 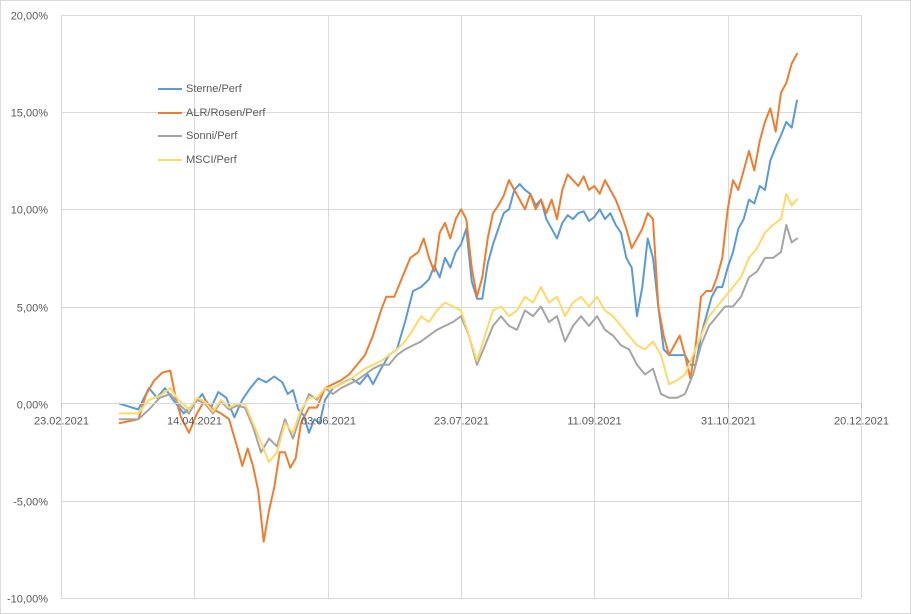 What do you see at coordinates (32, 309) in the screenshot?
I see `y-tick-label: 5,00%` at bounding box center [32, 309].